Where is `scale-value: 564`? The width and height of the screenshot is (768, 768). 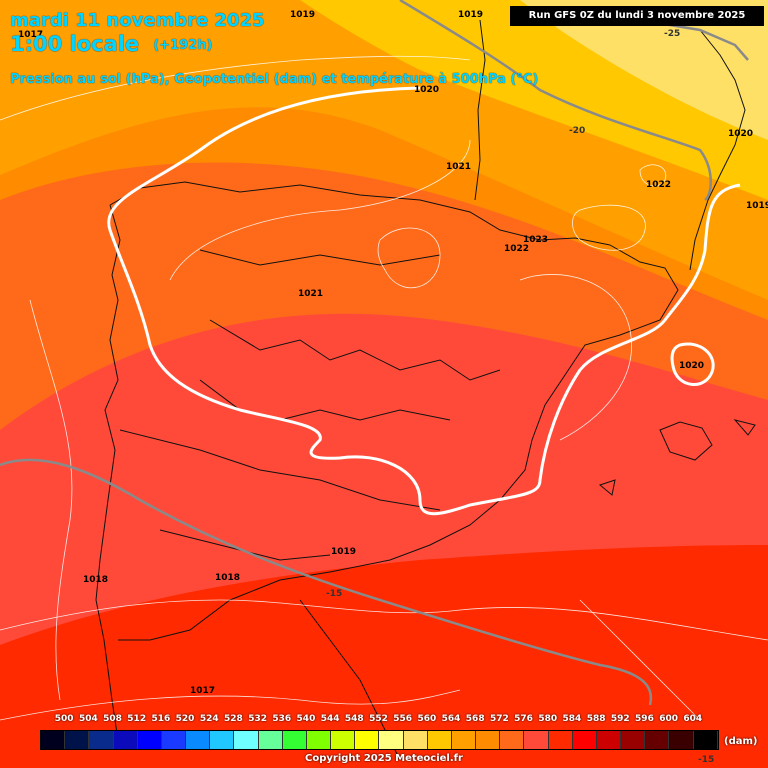 scale-value: 564 is located at coordinates (451, 719).